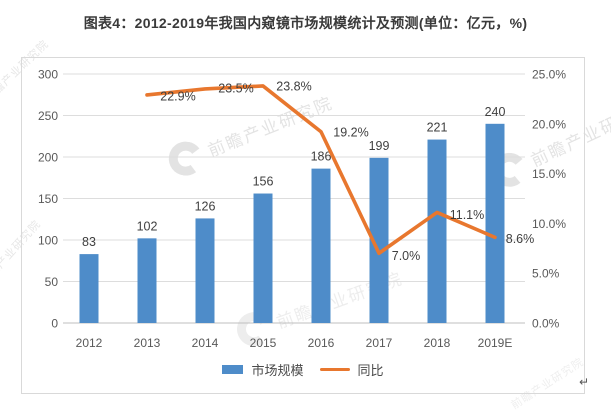 Image resolution: width=611 pixels, height=413 pixels. Describe the element at coordinates (147, 226) in the screenshot. I see `bar-value-label: 102` at that location.